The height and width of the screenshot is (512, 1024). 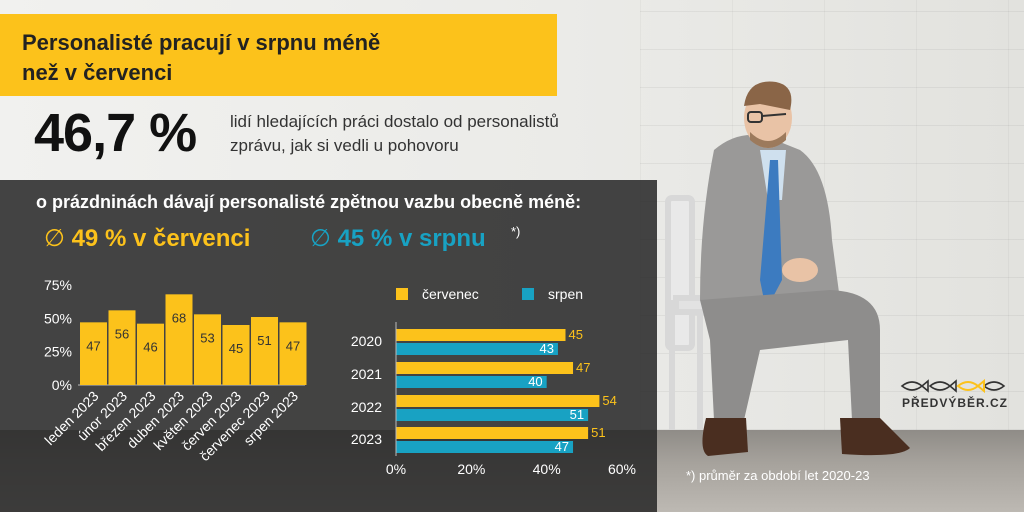 I want to click on bar-value-label: 54, so click(x=609, y=400).